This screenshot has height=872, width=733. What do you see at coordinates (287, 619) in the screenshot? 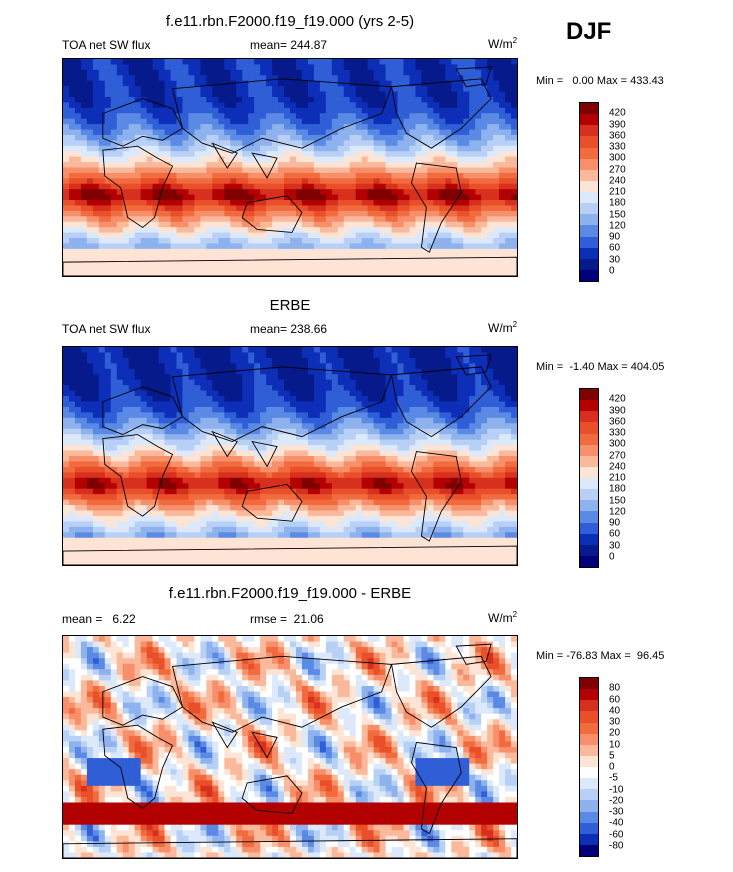
I see `panel3-rmse: rmse = 21.06` at bounding box center [287, 619].